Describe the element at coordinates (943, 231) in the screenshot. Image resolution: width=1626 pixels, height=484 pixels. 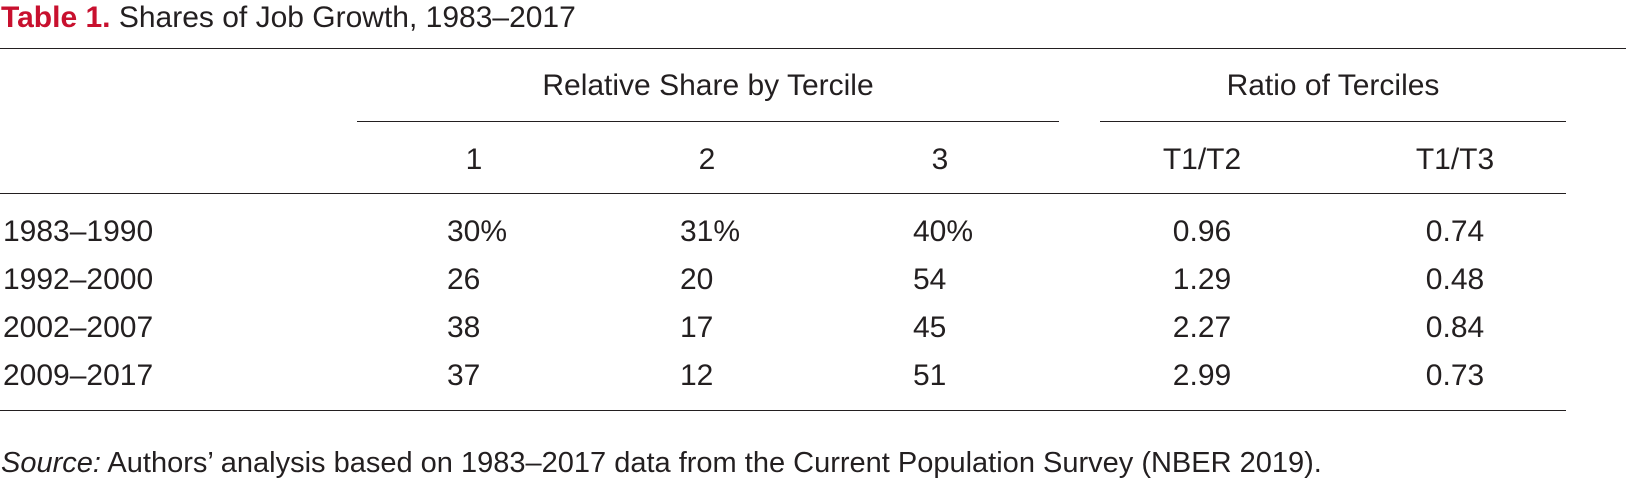
I see `tercile-3-value: 40%` at that location.